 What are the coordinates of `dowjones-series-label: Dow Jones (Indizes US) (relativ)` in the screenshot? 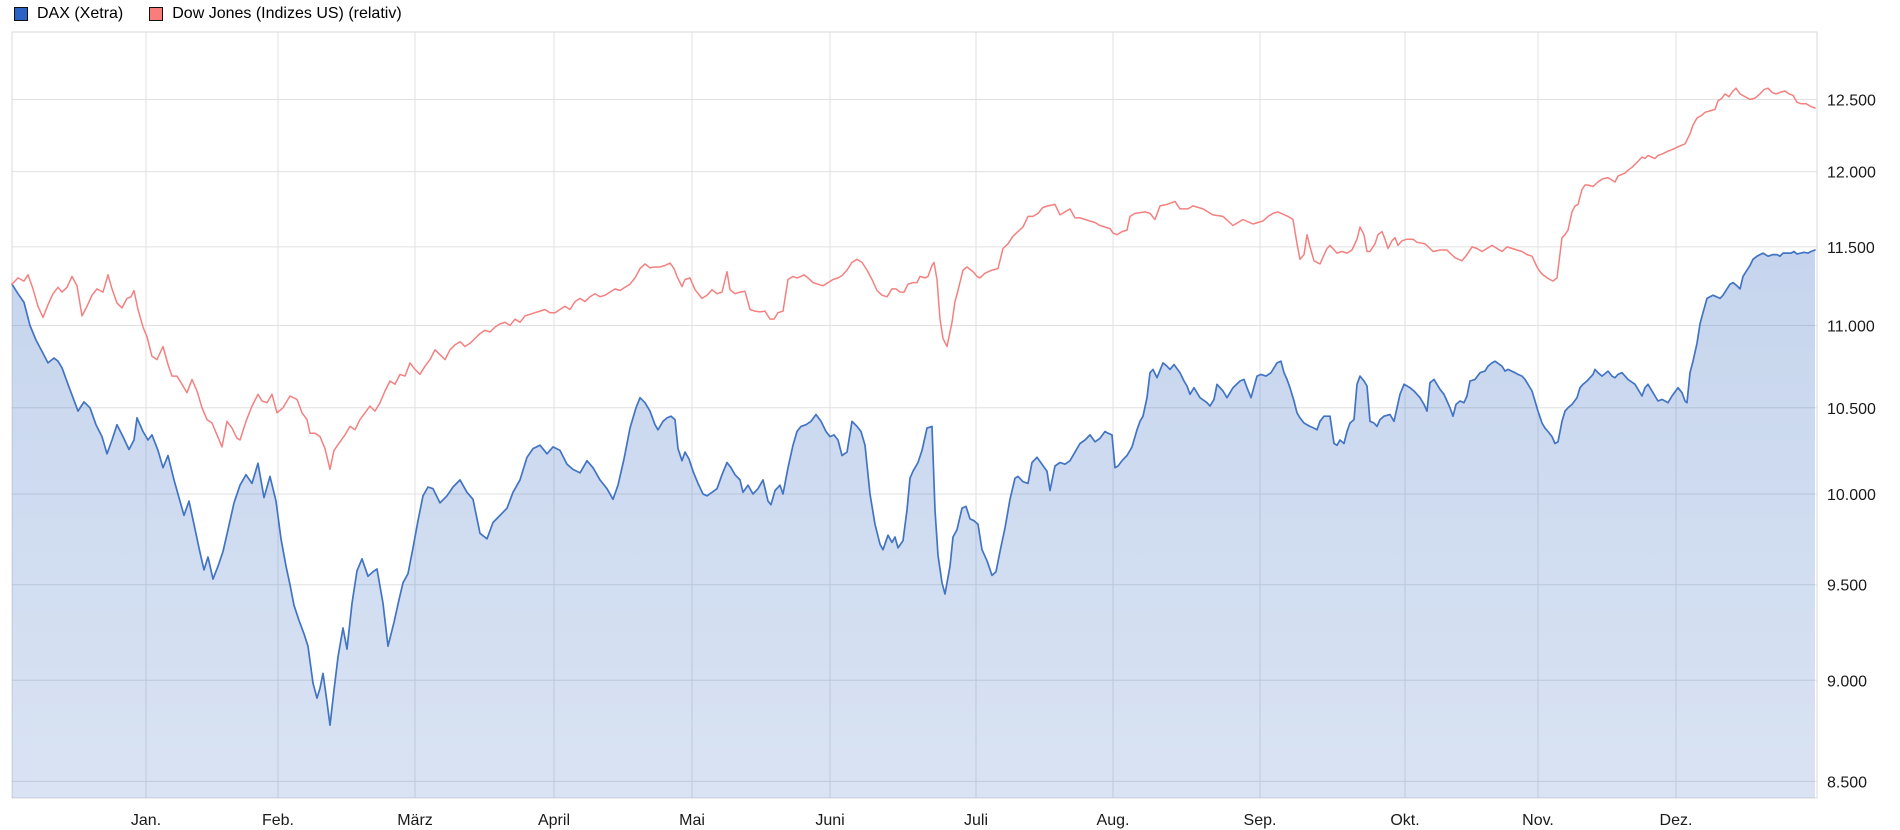 It's located at (287, 13).